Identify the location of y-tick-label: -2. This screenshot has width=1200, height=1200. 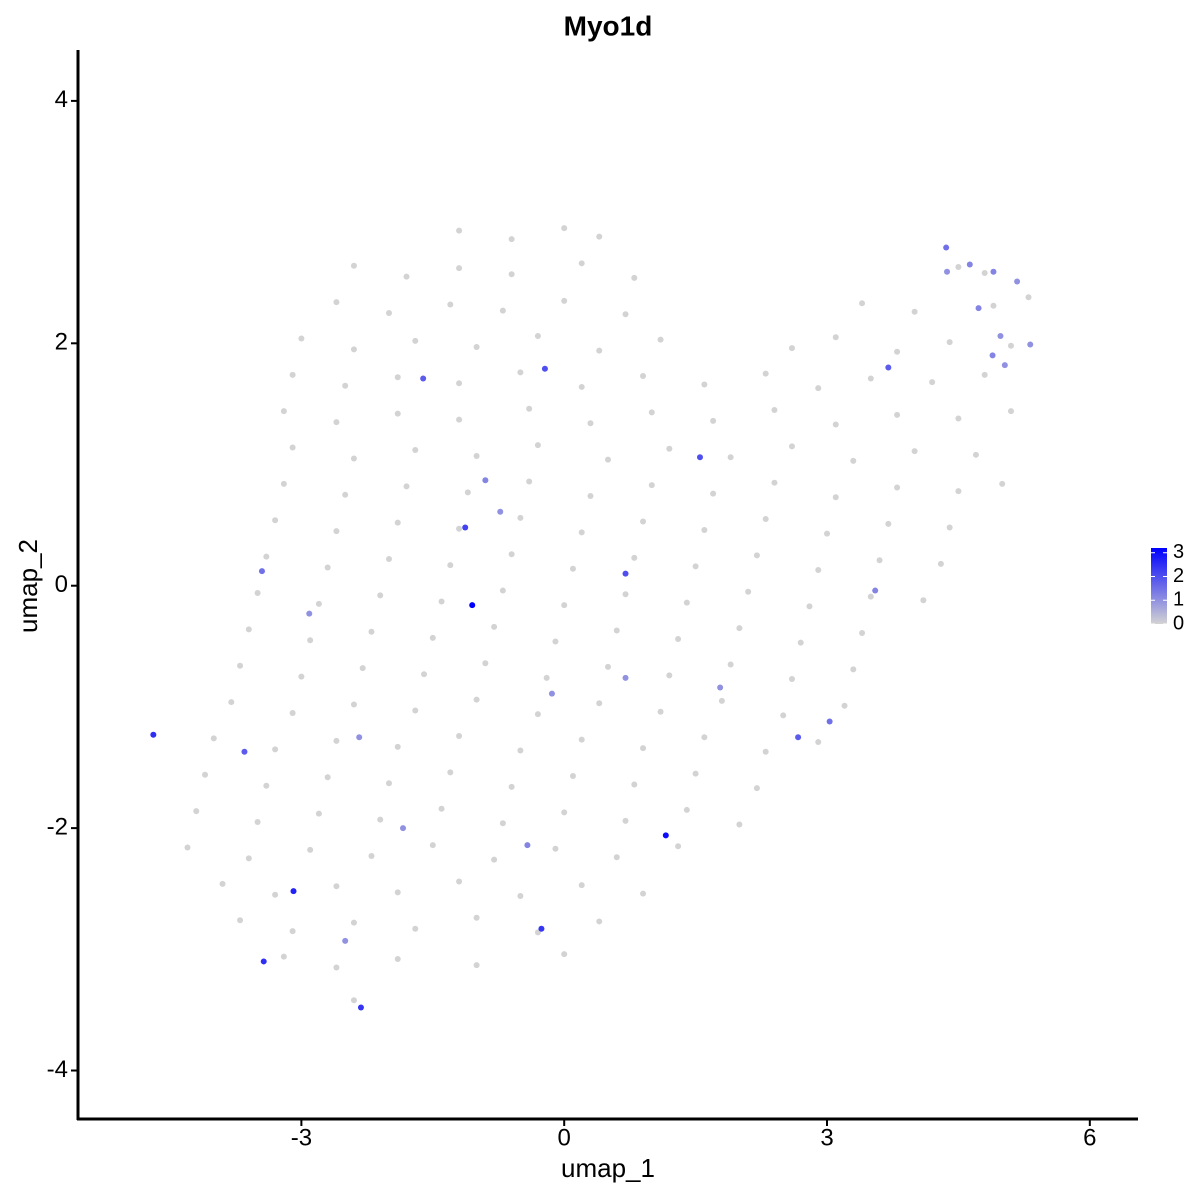
(57, 826).